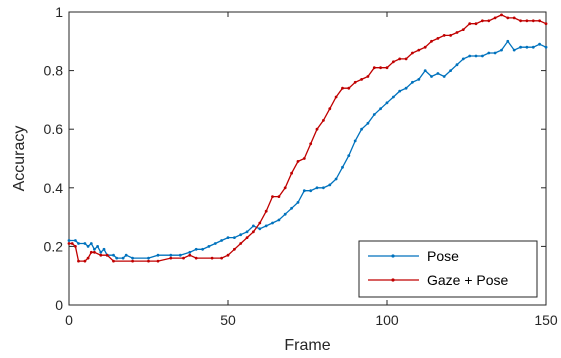  What do you see at coordinates (59, 12) in the screenshot?
I see `y-tick-label: 1` at bounding box center [59, 12].